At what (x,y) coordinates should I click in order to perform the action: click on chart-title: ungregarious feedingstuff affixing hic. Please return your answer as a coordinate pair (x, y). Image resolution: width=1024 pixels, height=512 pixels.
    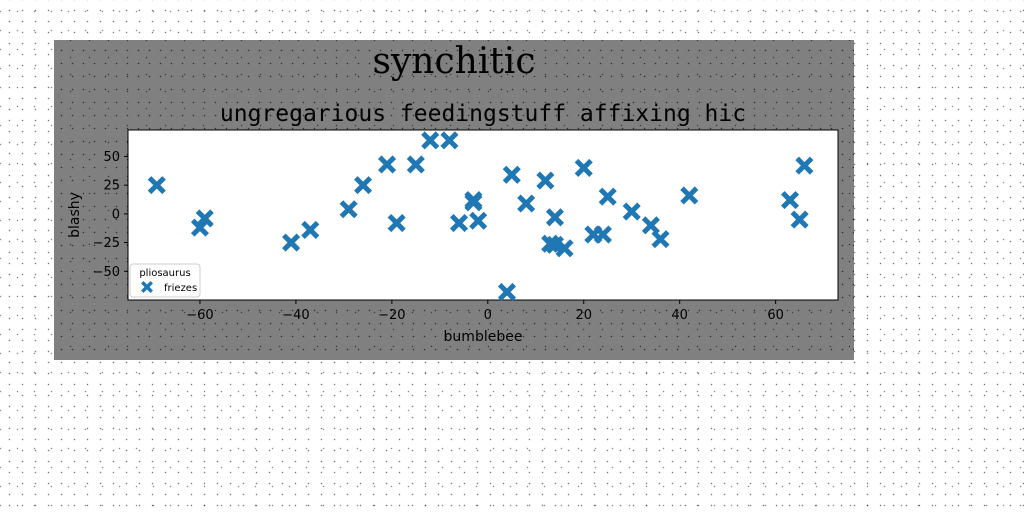
    Looking at the image, I should click on (483, 114).